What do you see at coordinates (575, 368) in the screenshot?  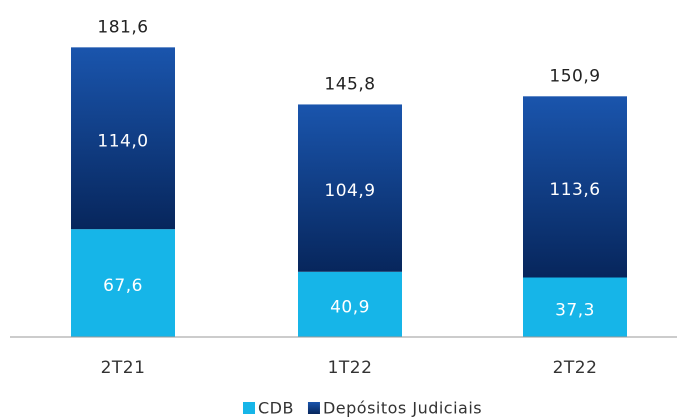 I see `x-tick-label: 2T22` at bounding box center [575, 368].